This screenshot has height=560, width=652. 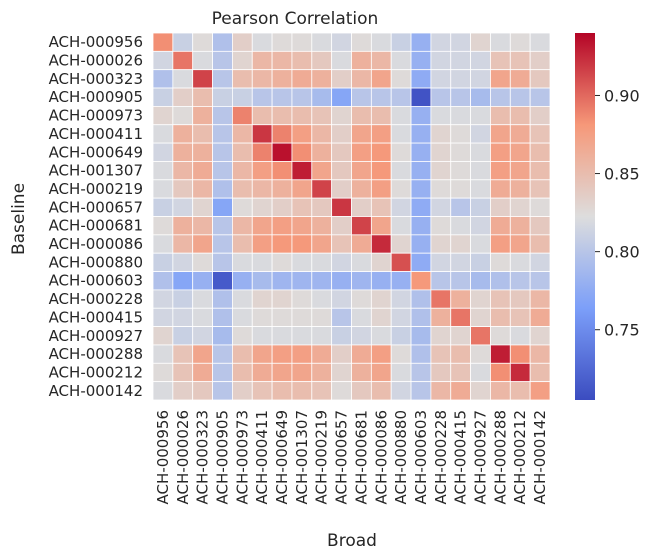 I want to click on chart-title: Pearson Correlation, so click(x=295, y=19).